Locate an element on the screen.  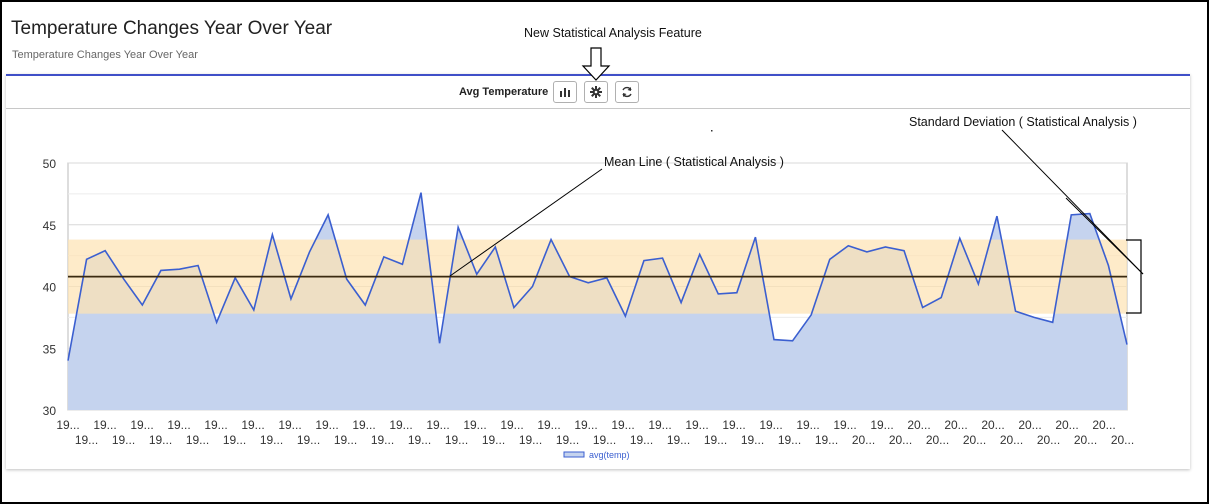
y-tick-label: 35 is located at coordinates (50, 349).